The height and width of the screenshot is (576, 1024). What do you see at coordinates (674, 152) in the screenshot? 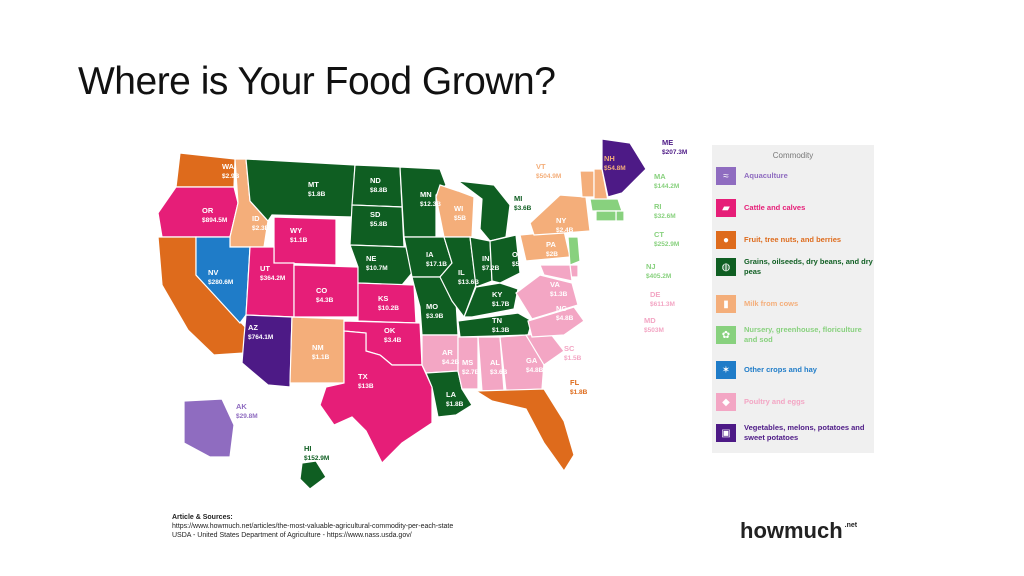
I see `state-value-me: $207.3M` at bounding box center [674, 152].